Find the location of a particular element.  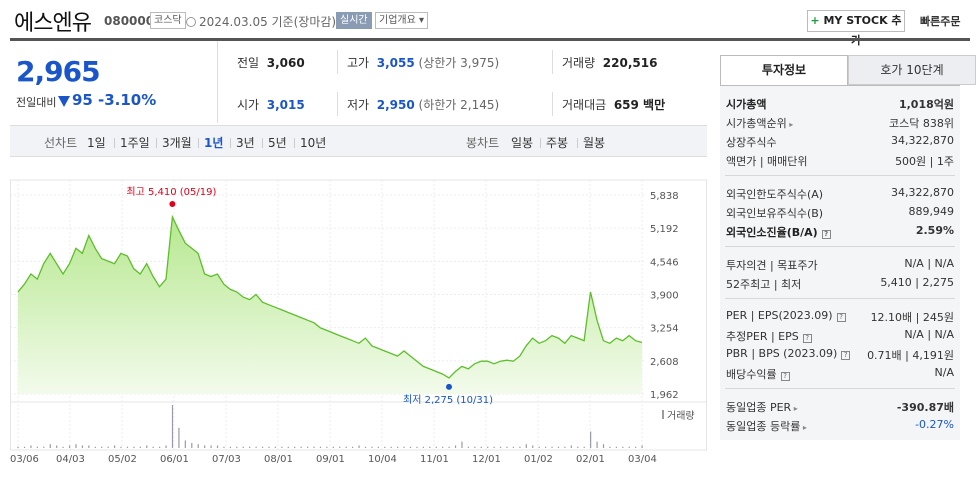

x-tick-label: 02/01 is located at coordinates (590, 459).